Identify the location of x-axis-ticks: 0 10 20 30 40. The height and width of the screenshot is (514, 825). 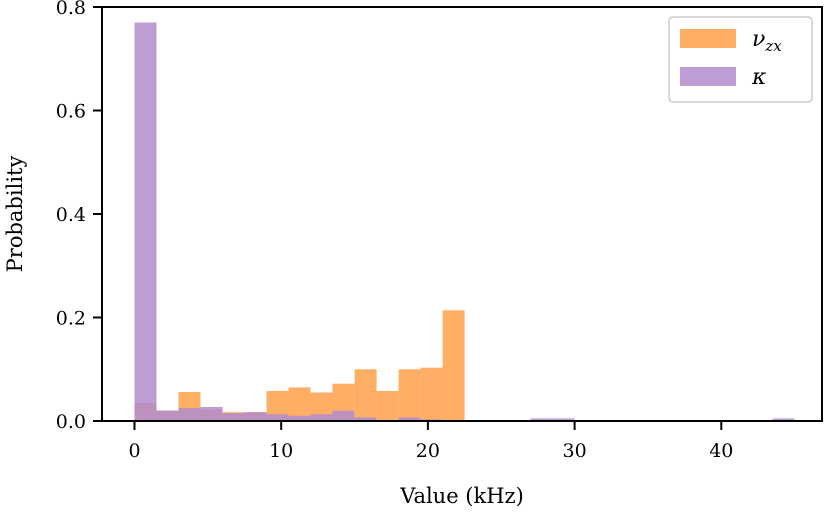
(430, 441).